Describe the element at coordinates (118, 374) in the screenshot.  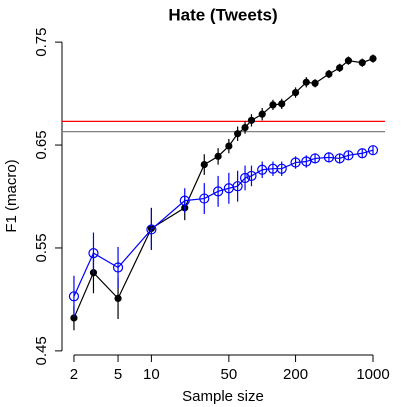
I see `x-tick-label: 5` at that location.